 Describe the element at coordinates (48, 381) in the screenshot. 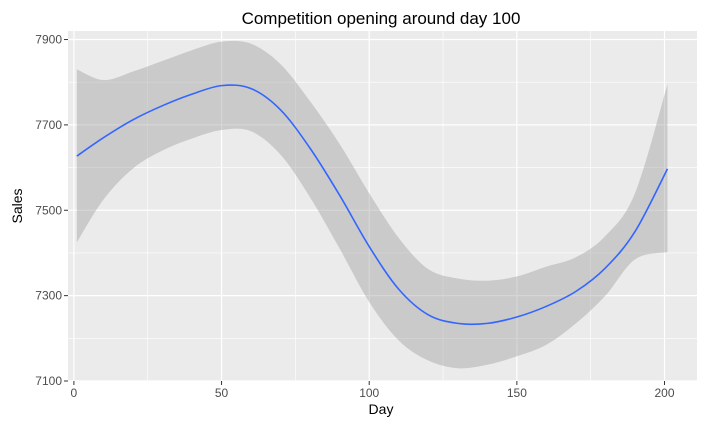

I see `y-tick-label: 7100` at that location.